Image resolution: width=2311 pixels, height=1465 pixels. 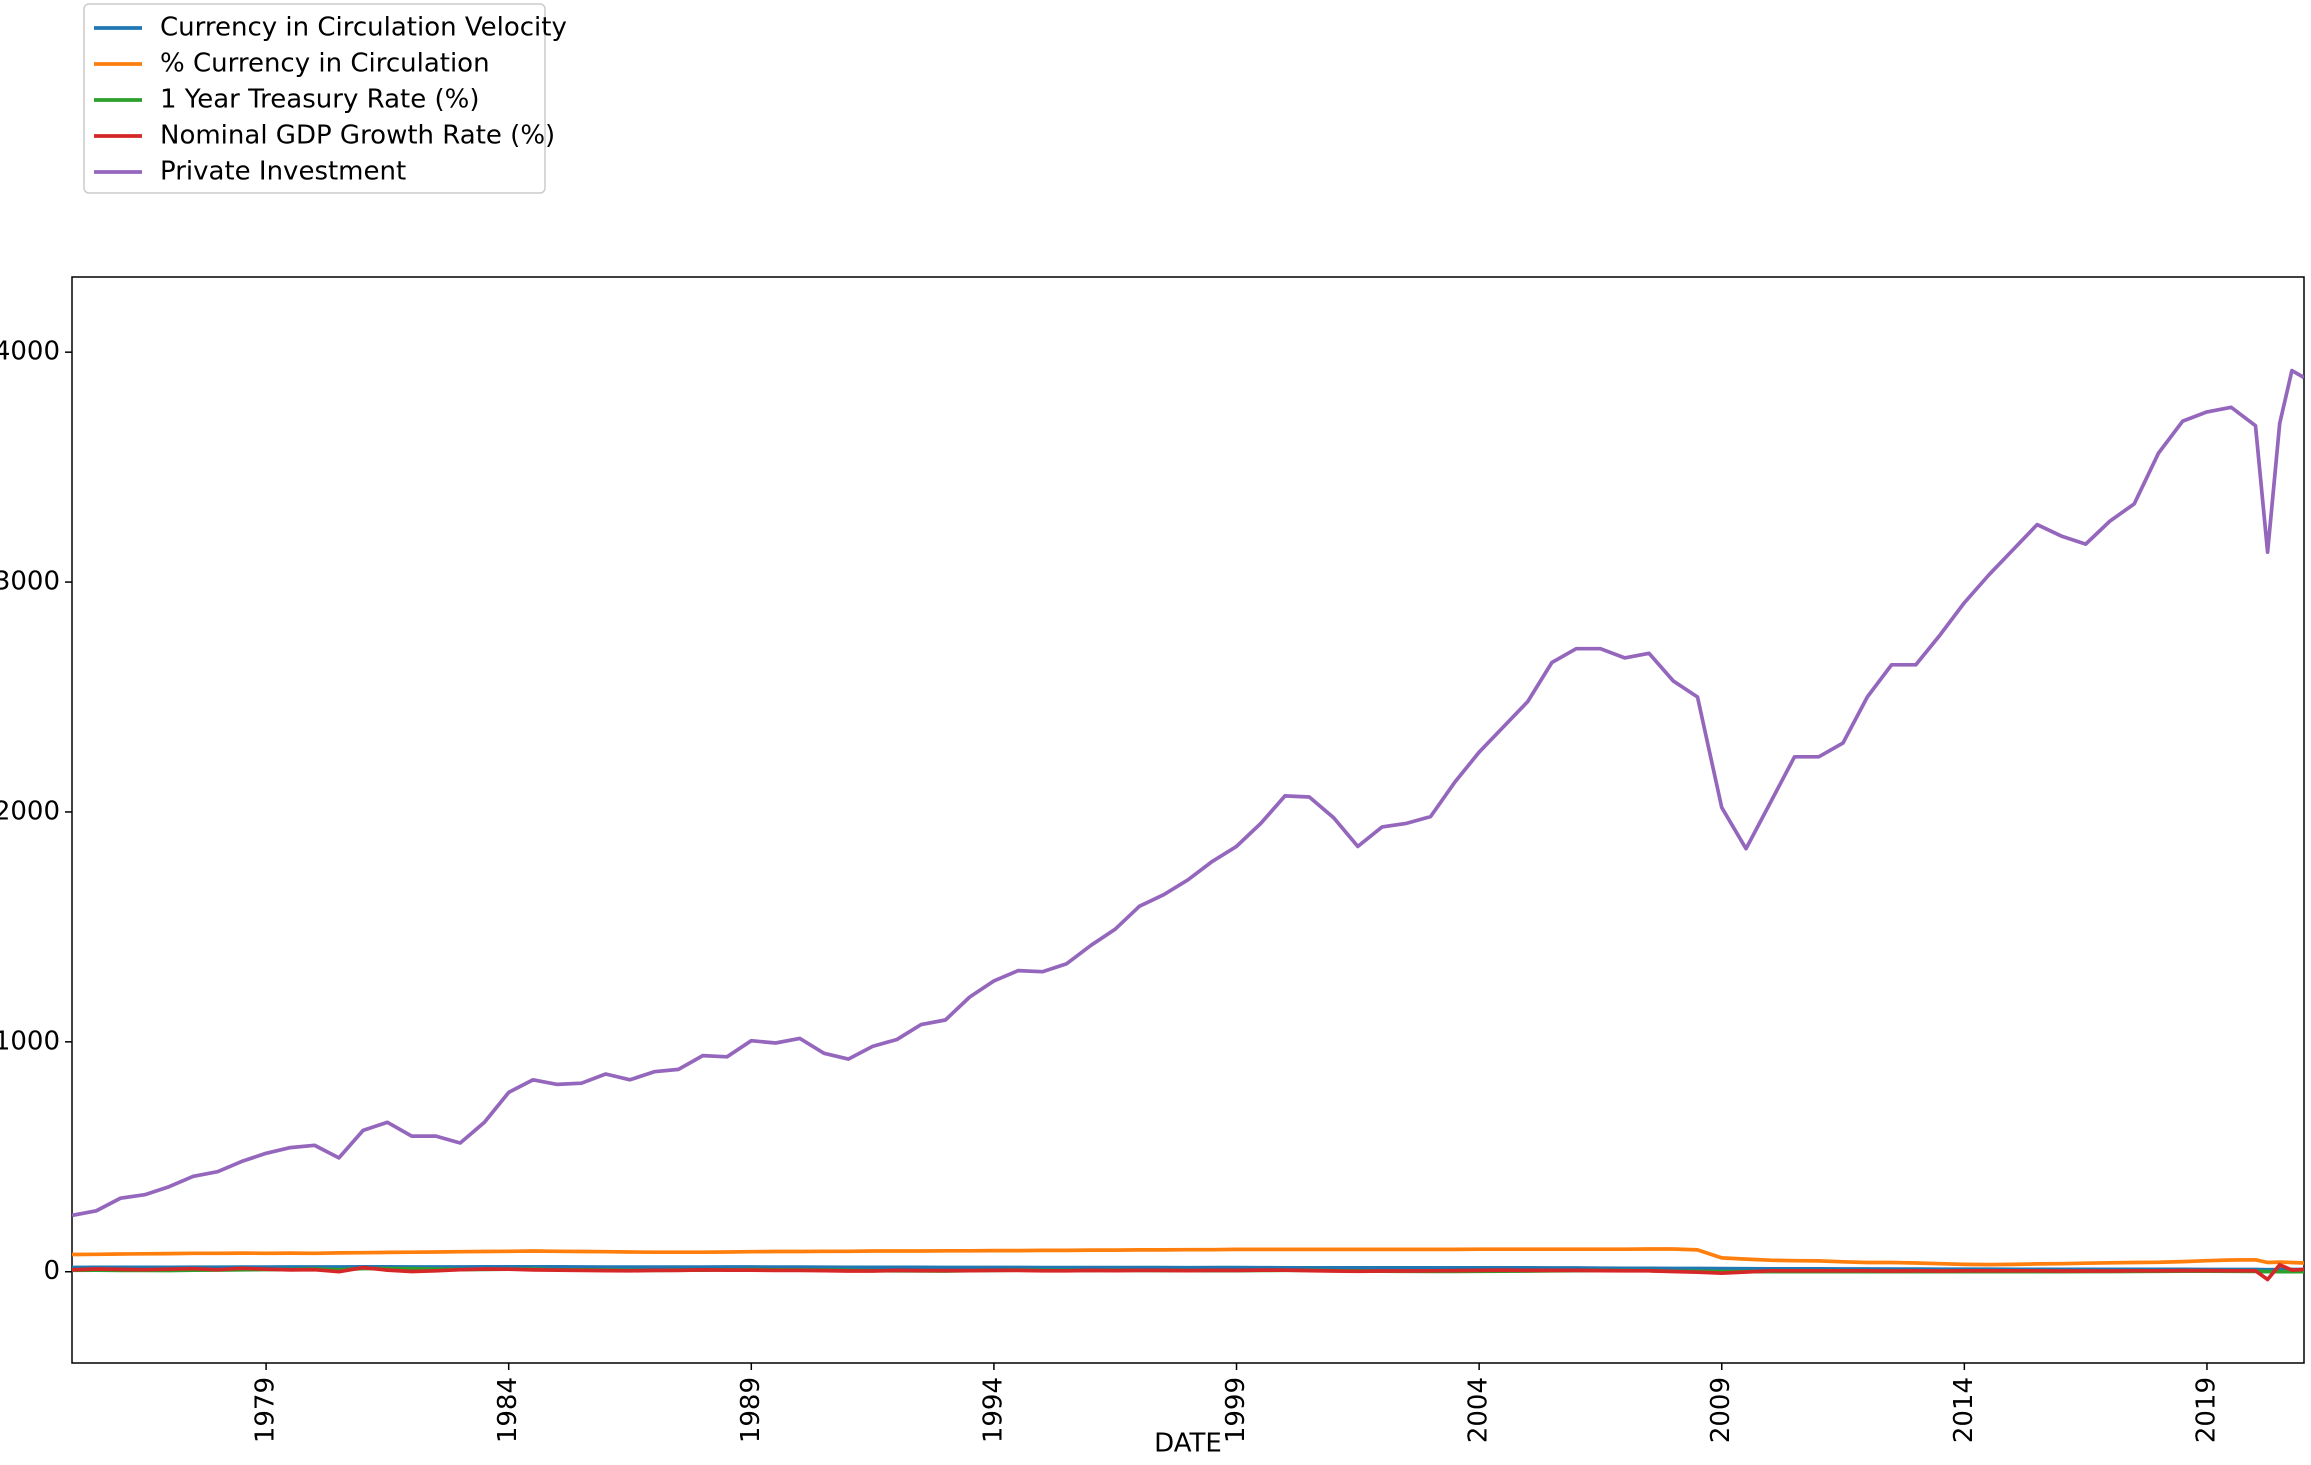 What do you see at coordinates (30, 582) in the screenshot?
I see `y-tick-label: 3000` at bounding box center [30, 582].